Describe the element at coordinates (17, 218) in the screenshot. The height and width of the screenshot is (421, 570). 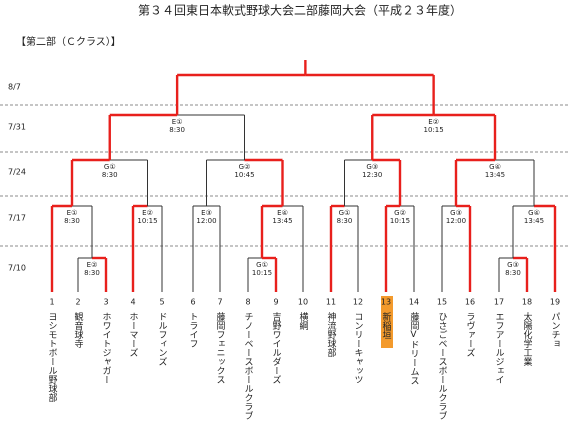
I see `date-label: 7/17` at that location.